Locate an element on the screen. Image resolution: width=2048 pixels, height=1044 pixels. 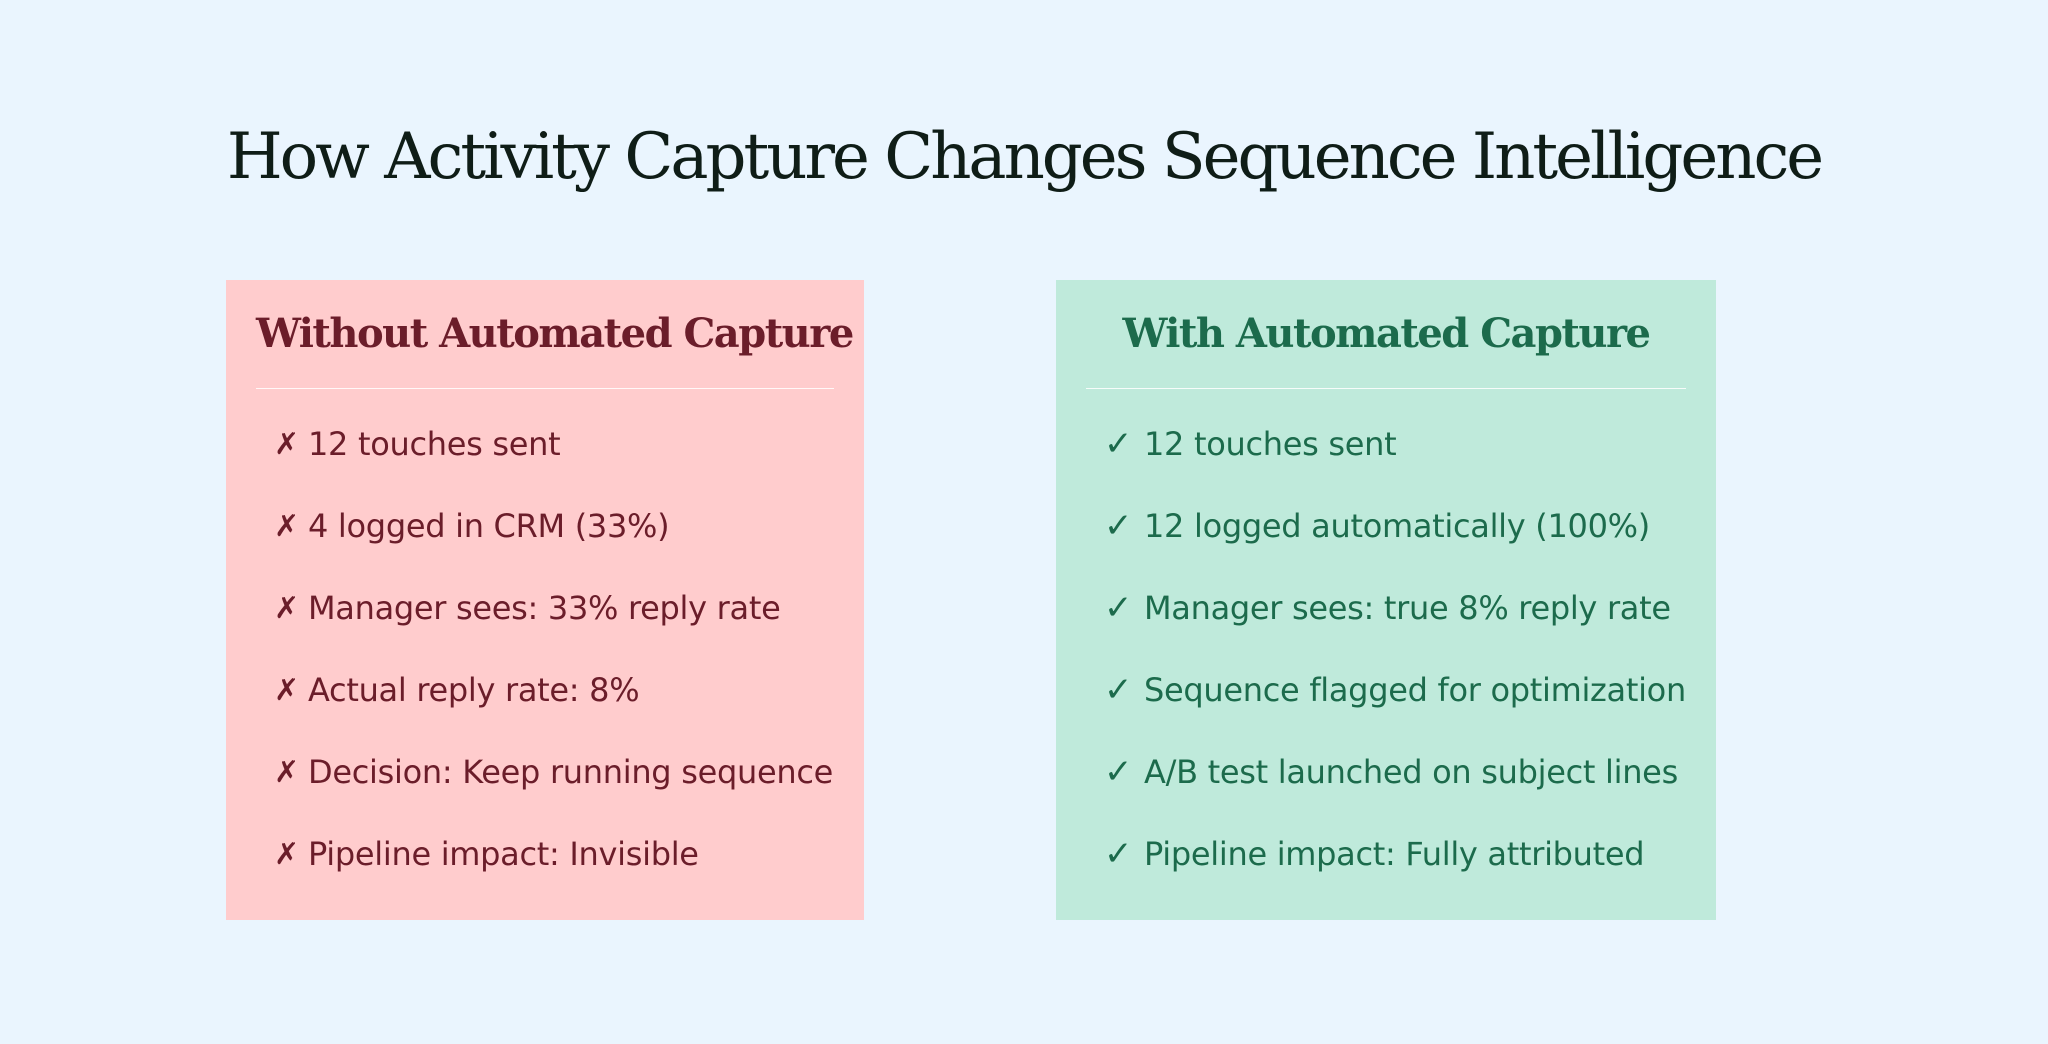
list-item: ✓ Manager sees: true 8% reply rate is located at coordinates (1395, 608).